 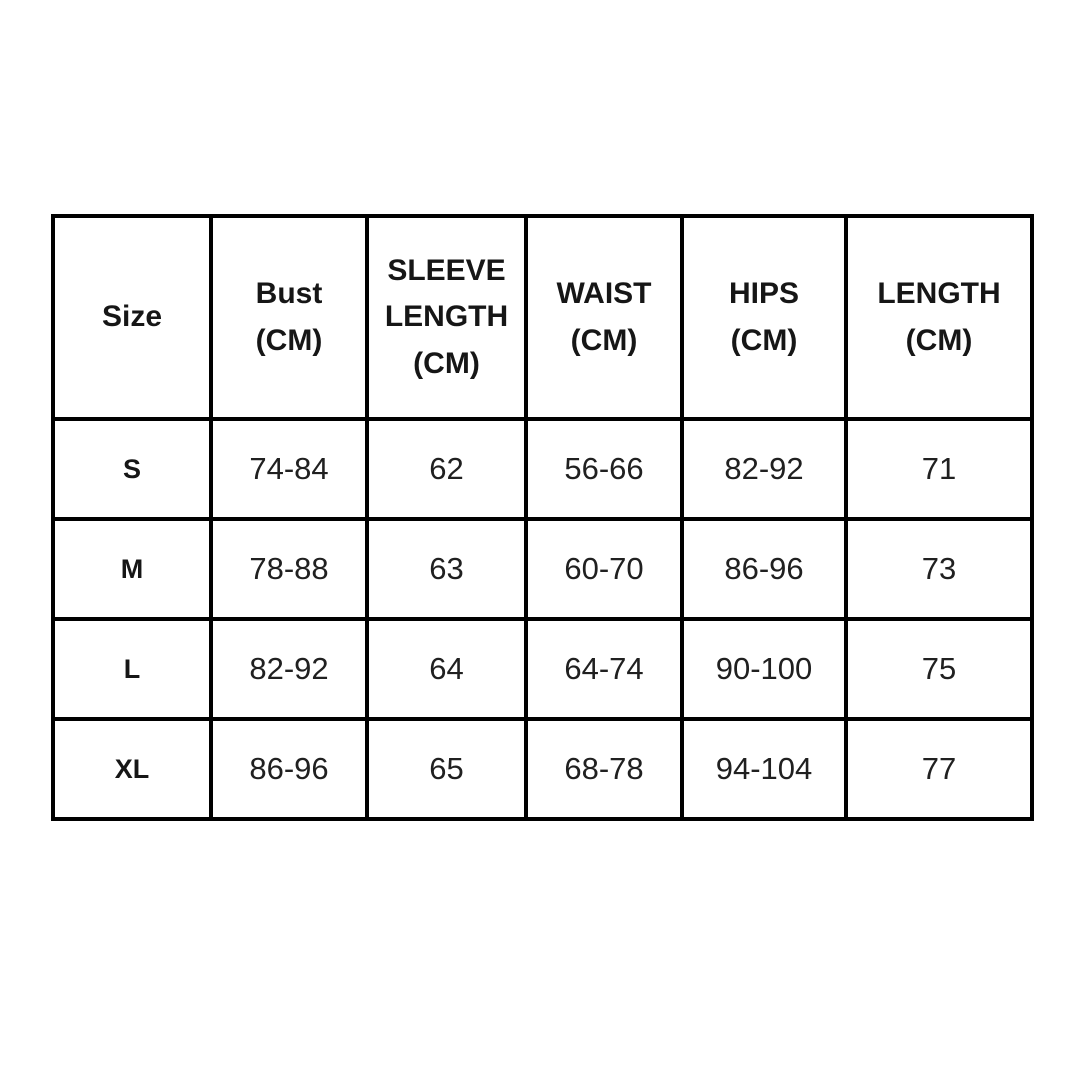 I want to click on col-header-hips: HIPS (CM), so click(x=764, y=317).